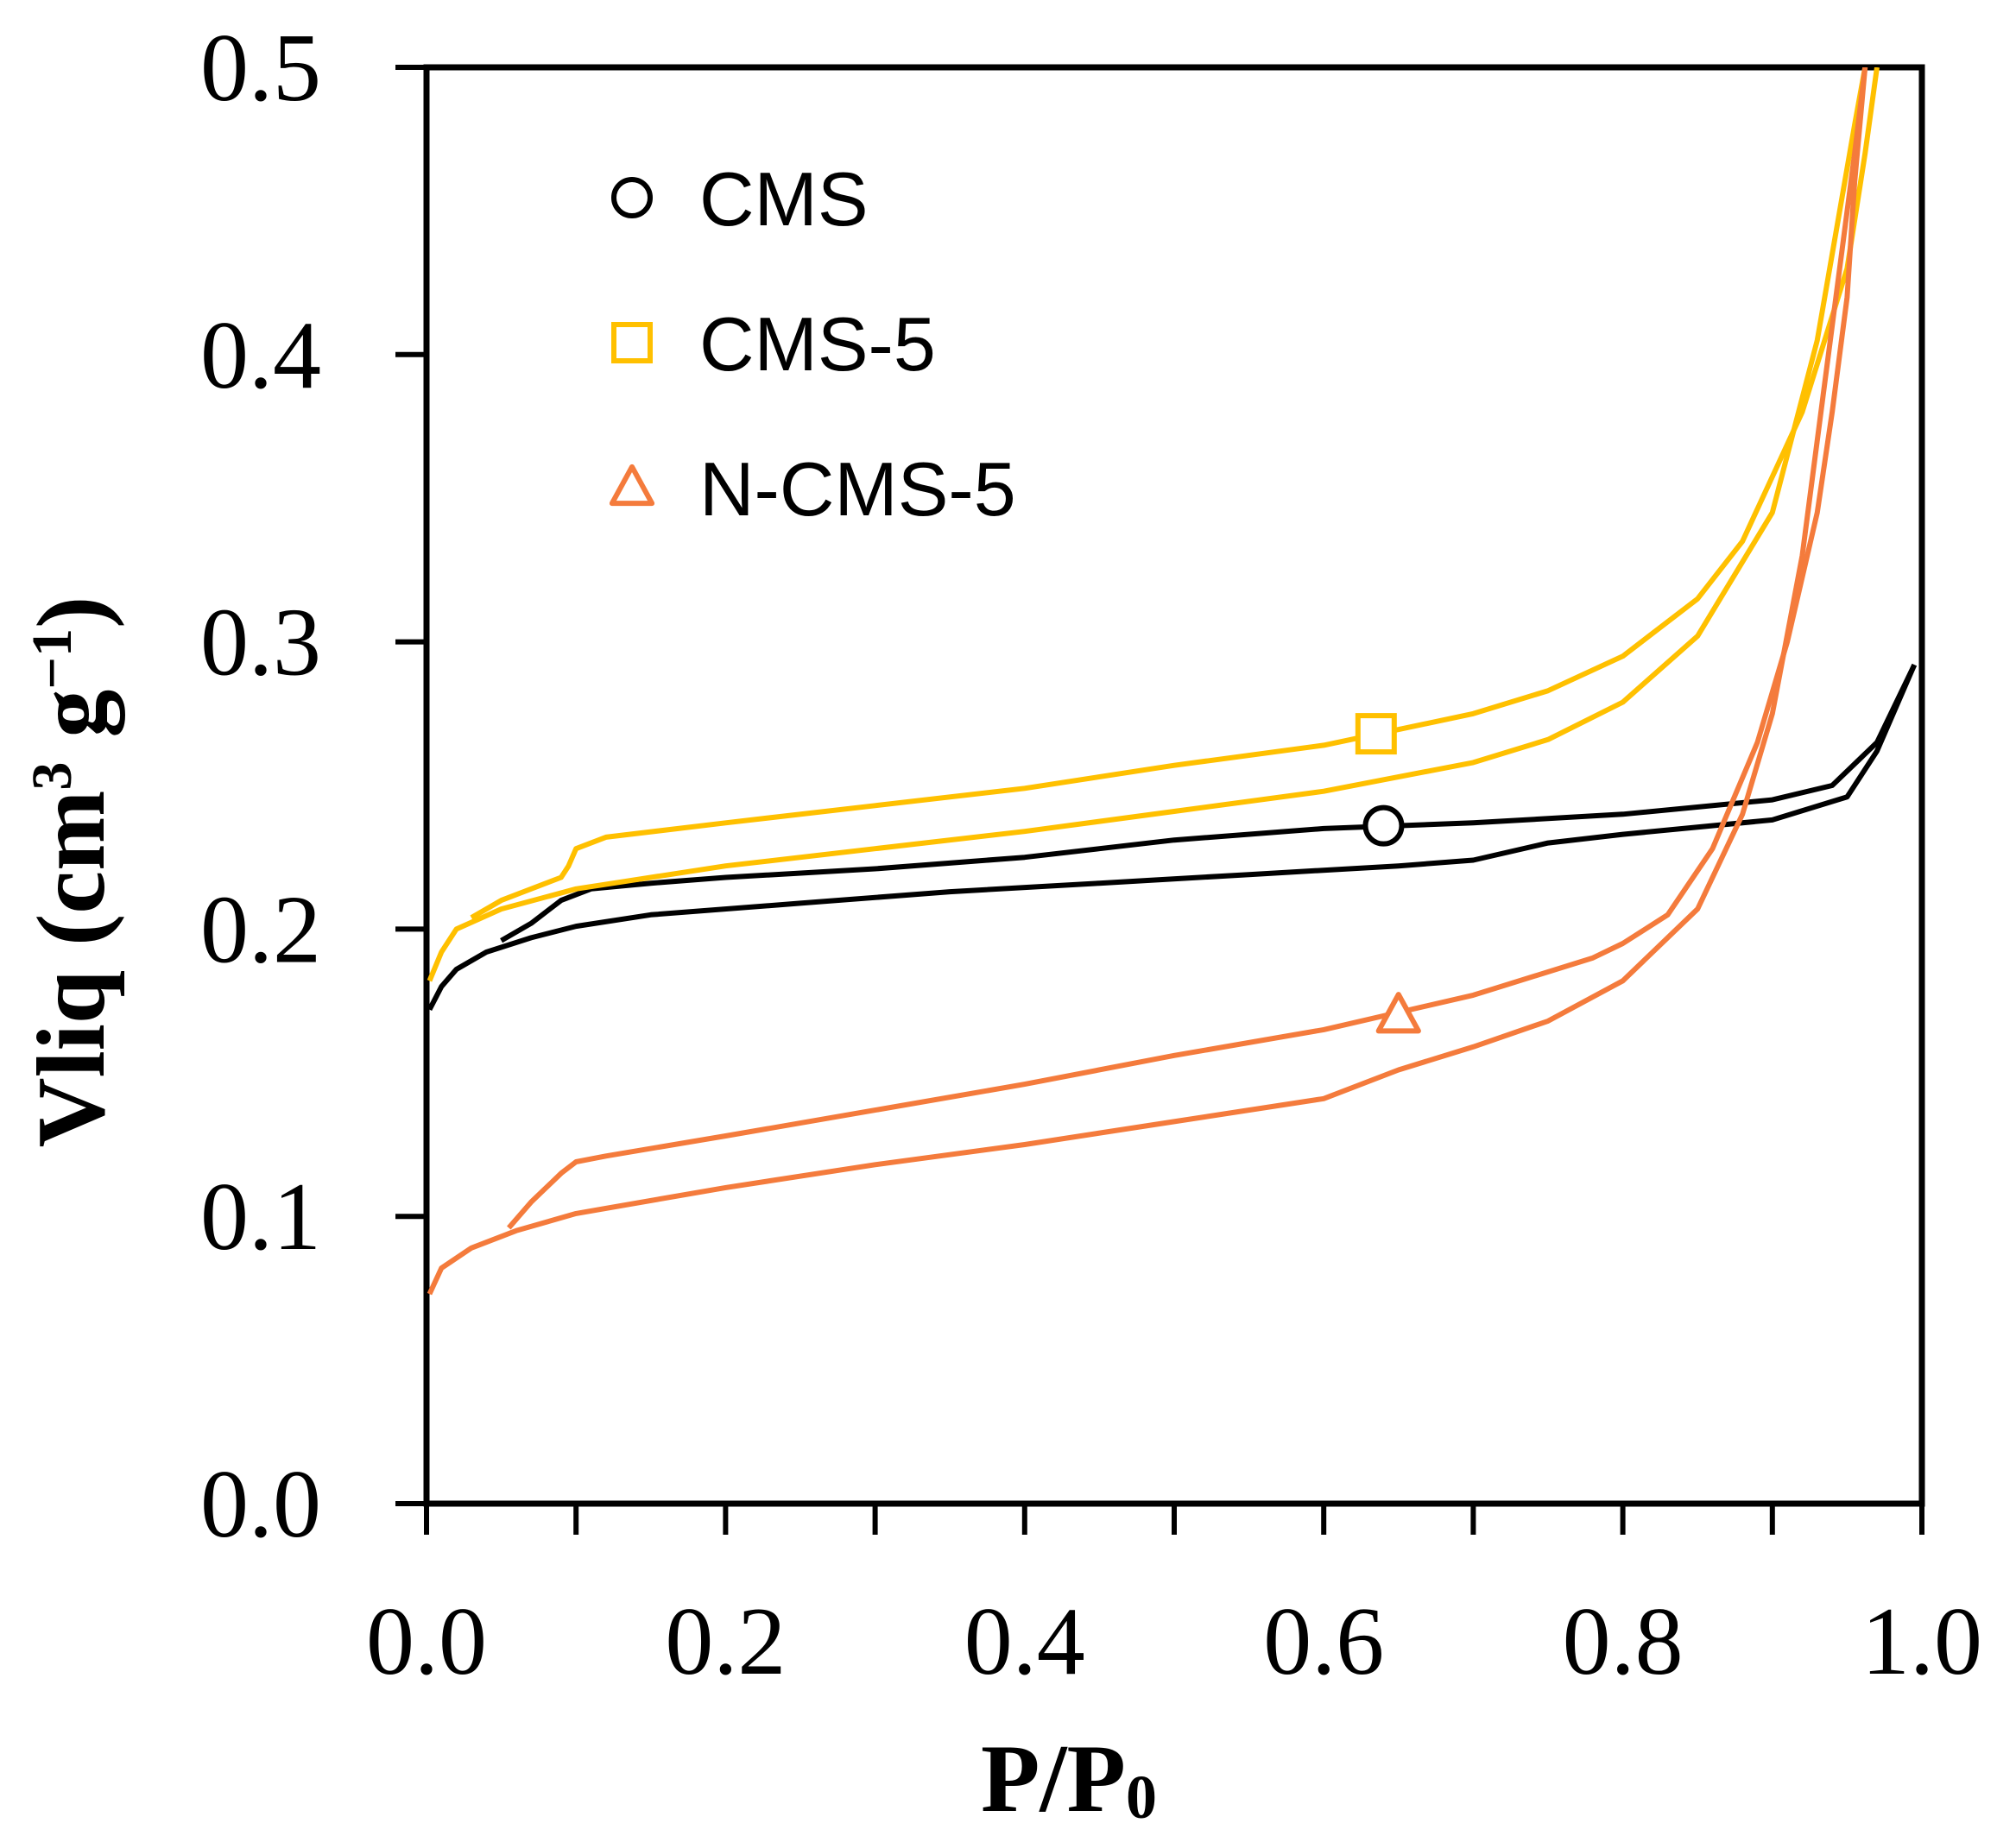 Image resolution: width=2016 pixels, height=1842 pixels. What do you see at coordinates (1141, 1797) in the screenshot?
I see `x-axis-title-sub: 0` at bounding box center [1141, 1797].